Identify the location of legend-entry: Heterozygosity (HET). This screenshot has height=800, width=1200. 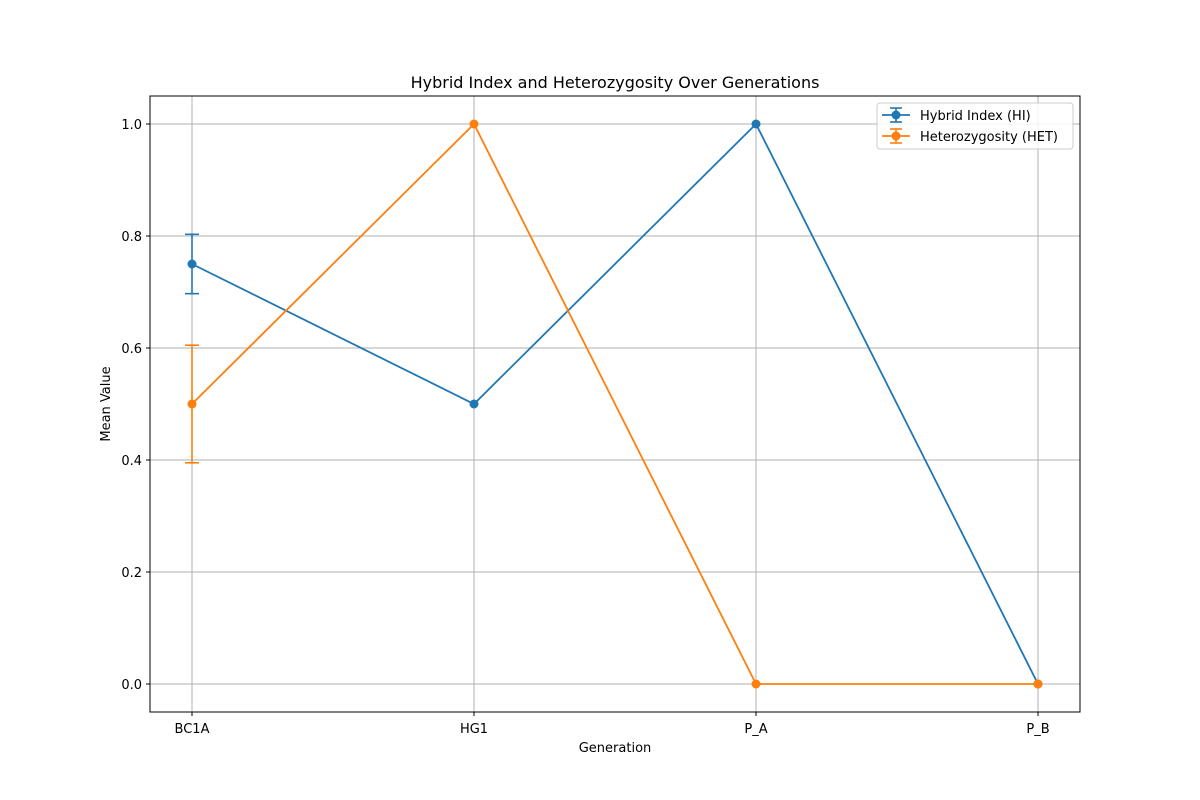
(970, 136).